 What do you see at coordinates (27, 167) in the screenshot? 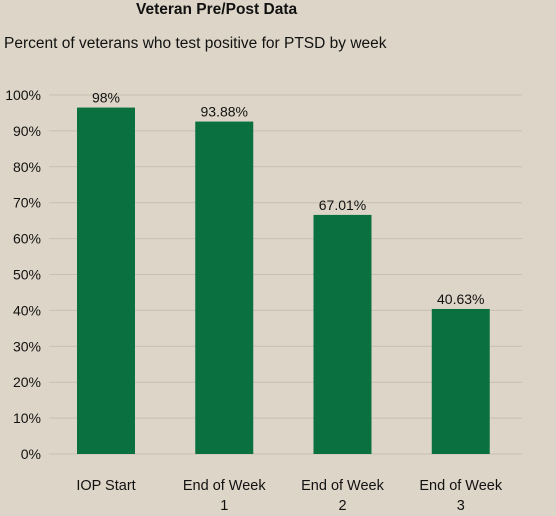
I see `y-tick-label: 80%` at bounding box center [27, 167].